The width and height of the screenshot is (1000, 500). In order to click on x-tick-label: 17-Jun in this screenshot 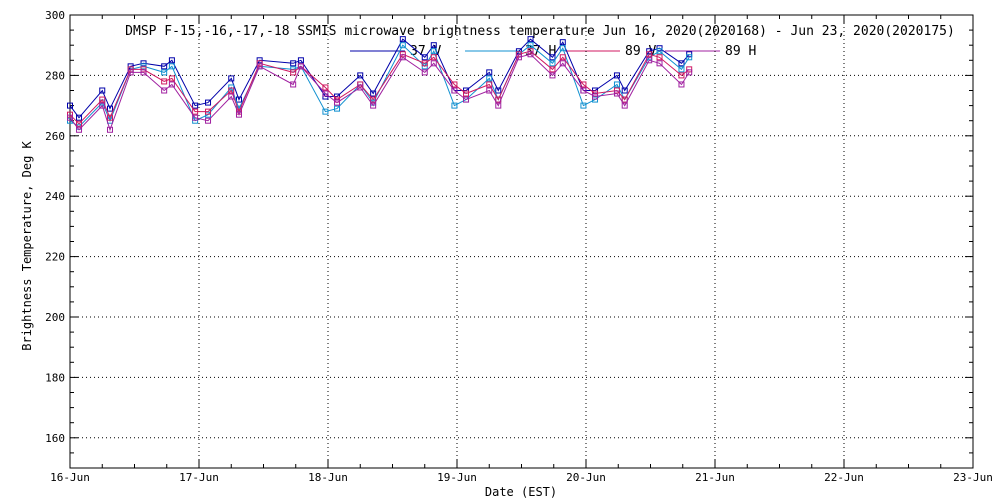, I will do `click(199, 477)`.